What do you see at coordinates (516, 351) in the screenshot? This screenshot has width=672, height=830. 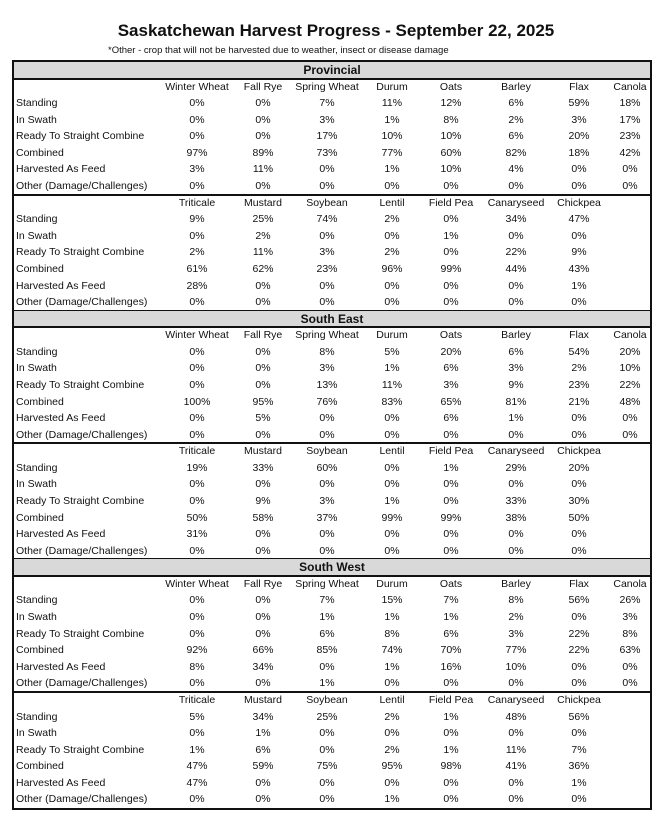 I see `cell-value: 6%` at bounding box center [516, 351].